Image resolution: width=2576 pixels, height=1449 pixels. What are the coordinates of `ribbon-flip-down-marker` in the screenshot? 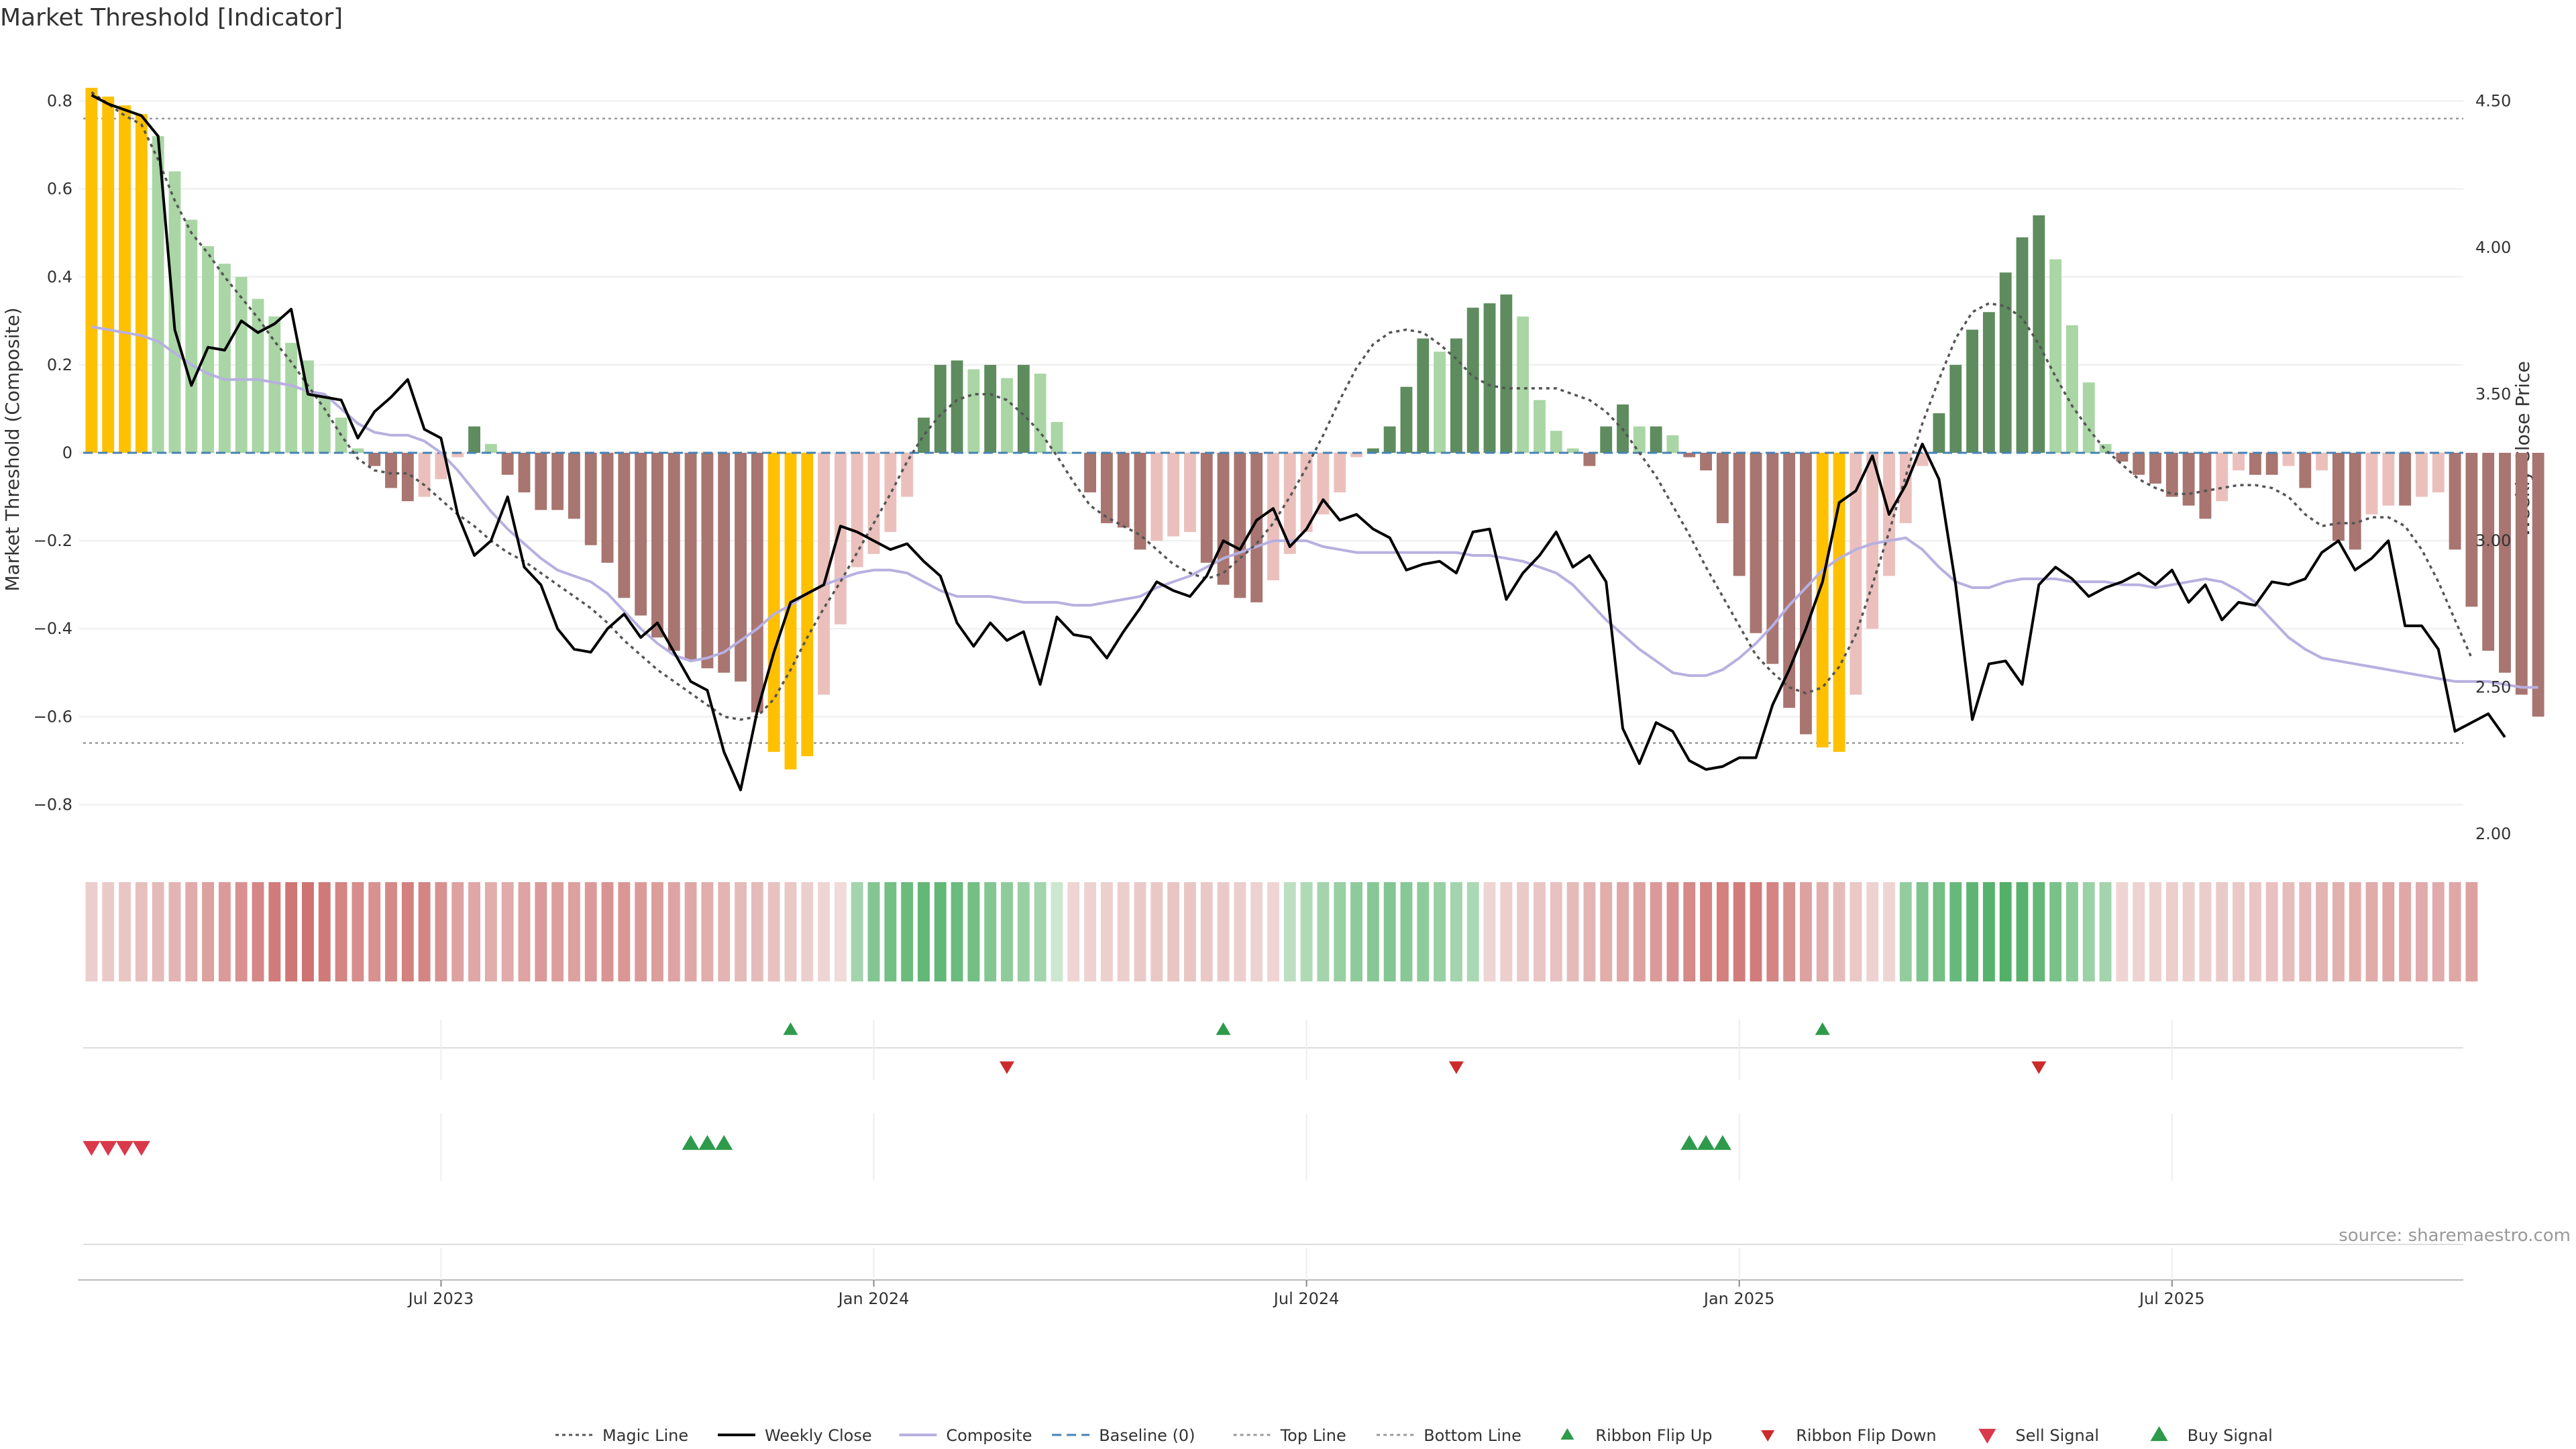 It's located at (1007, 1067).